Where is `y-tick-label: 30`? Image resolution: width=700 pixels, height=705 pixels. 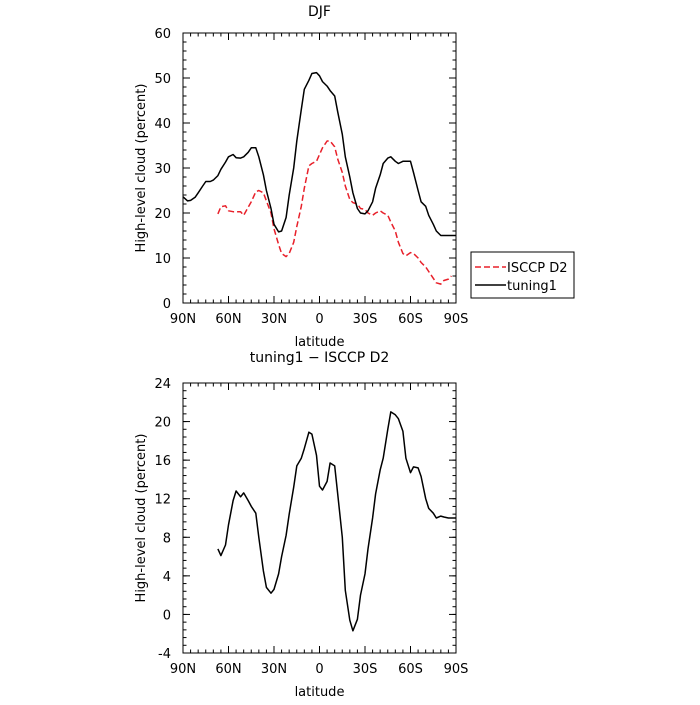 y-tick-label: 30 is located at coordinates (162, 169).